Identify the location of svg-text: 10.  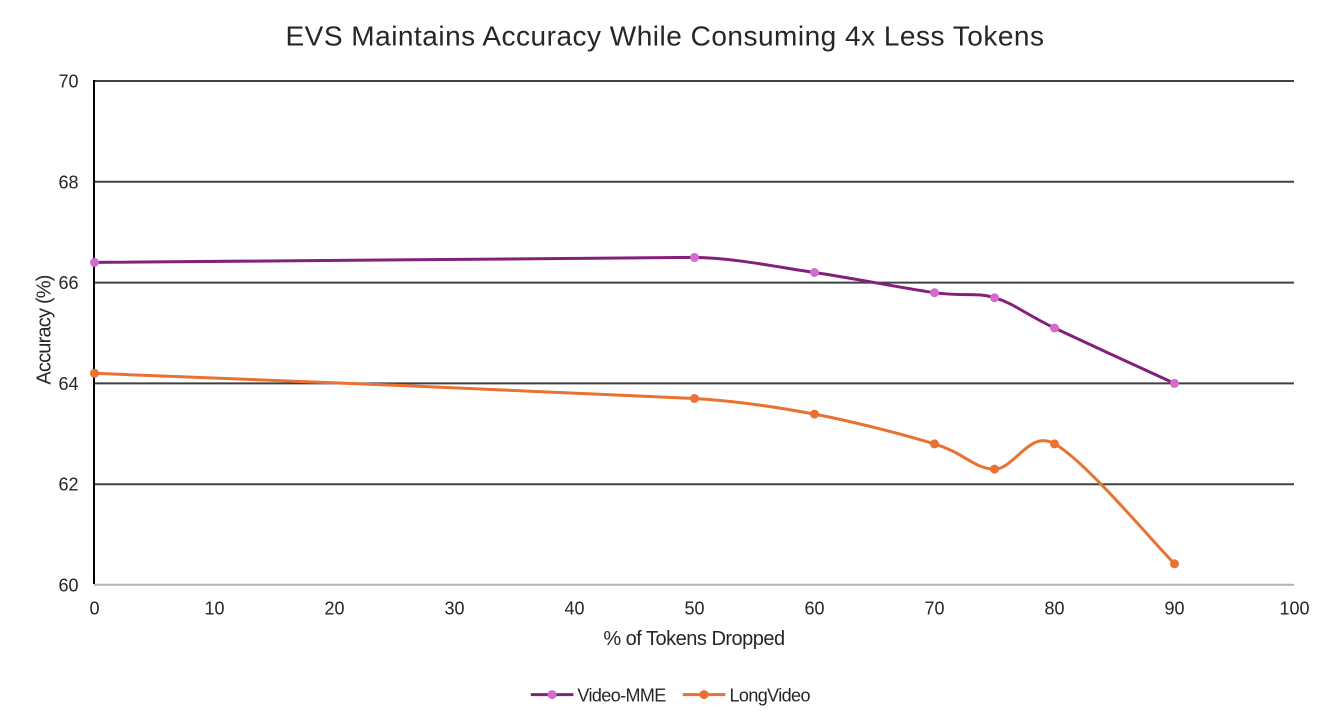
(214, 609).